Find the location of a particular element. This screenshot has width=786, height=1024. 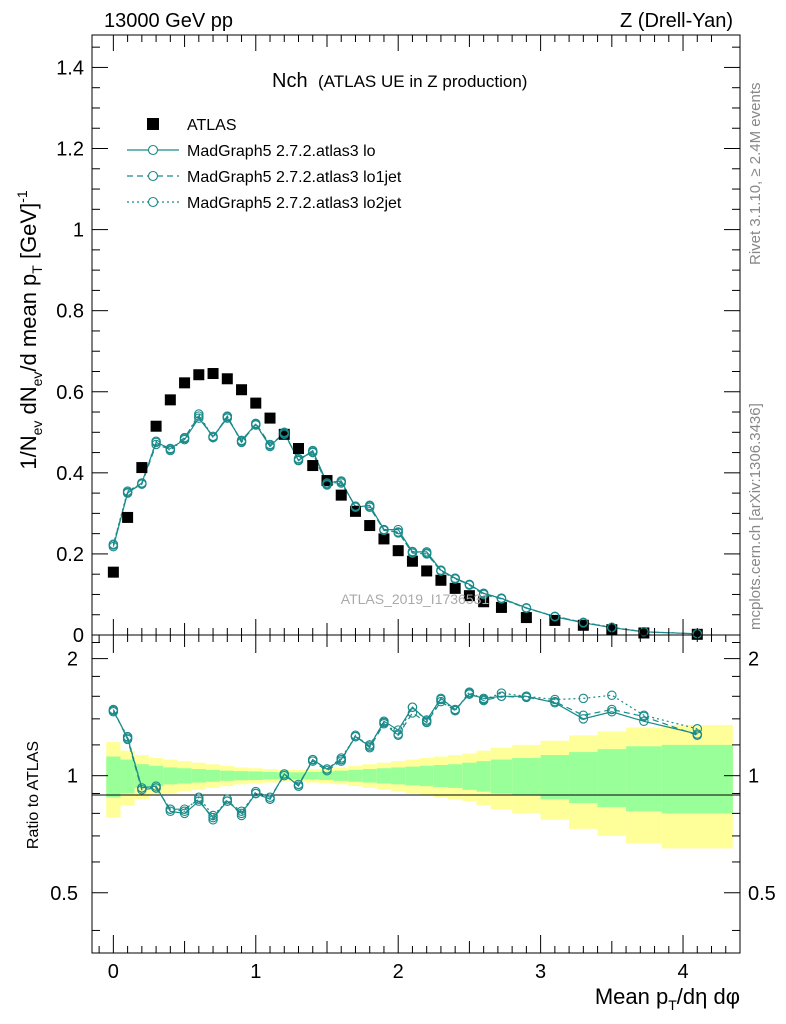

ratio-series-lines is located at coordinates (405, 756).